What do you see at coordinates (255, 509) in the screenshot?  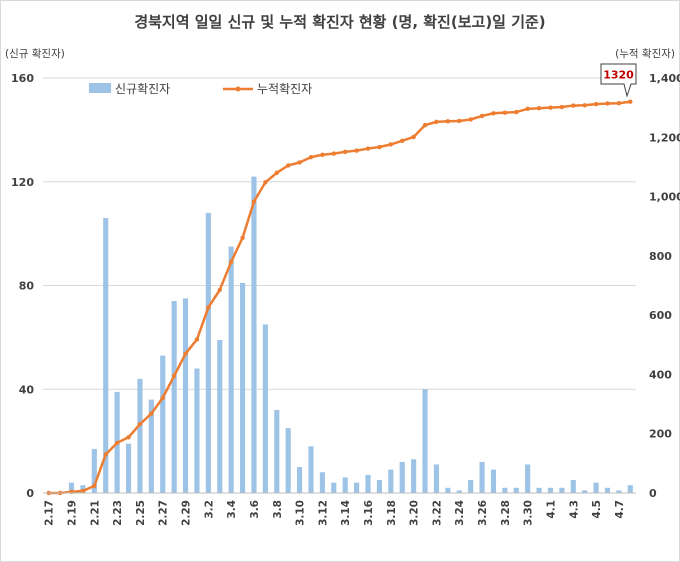 I see `x-tick-label: 3.6` at bounding box center [255, 509].